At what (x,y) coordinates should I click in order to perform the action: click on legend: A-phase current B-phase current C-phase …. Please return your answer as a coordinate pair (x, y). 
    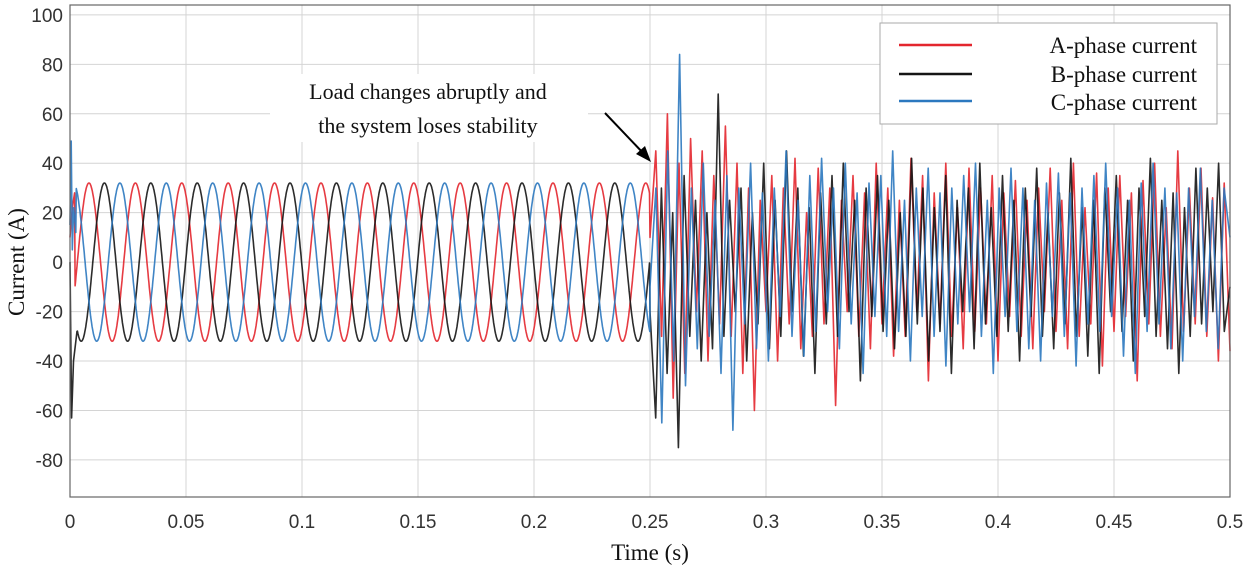
    Looking at the image, I should click on (1048, 73).